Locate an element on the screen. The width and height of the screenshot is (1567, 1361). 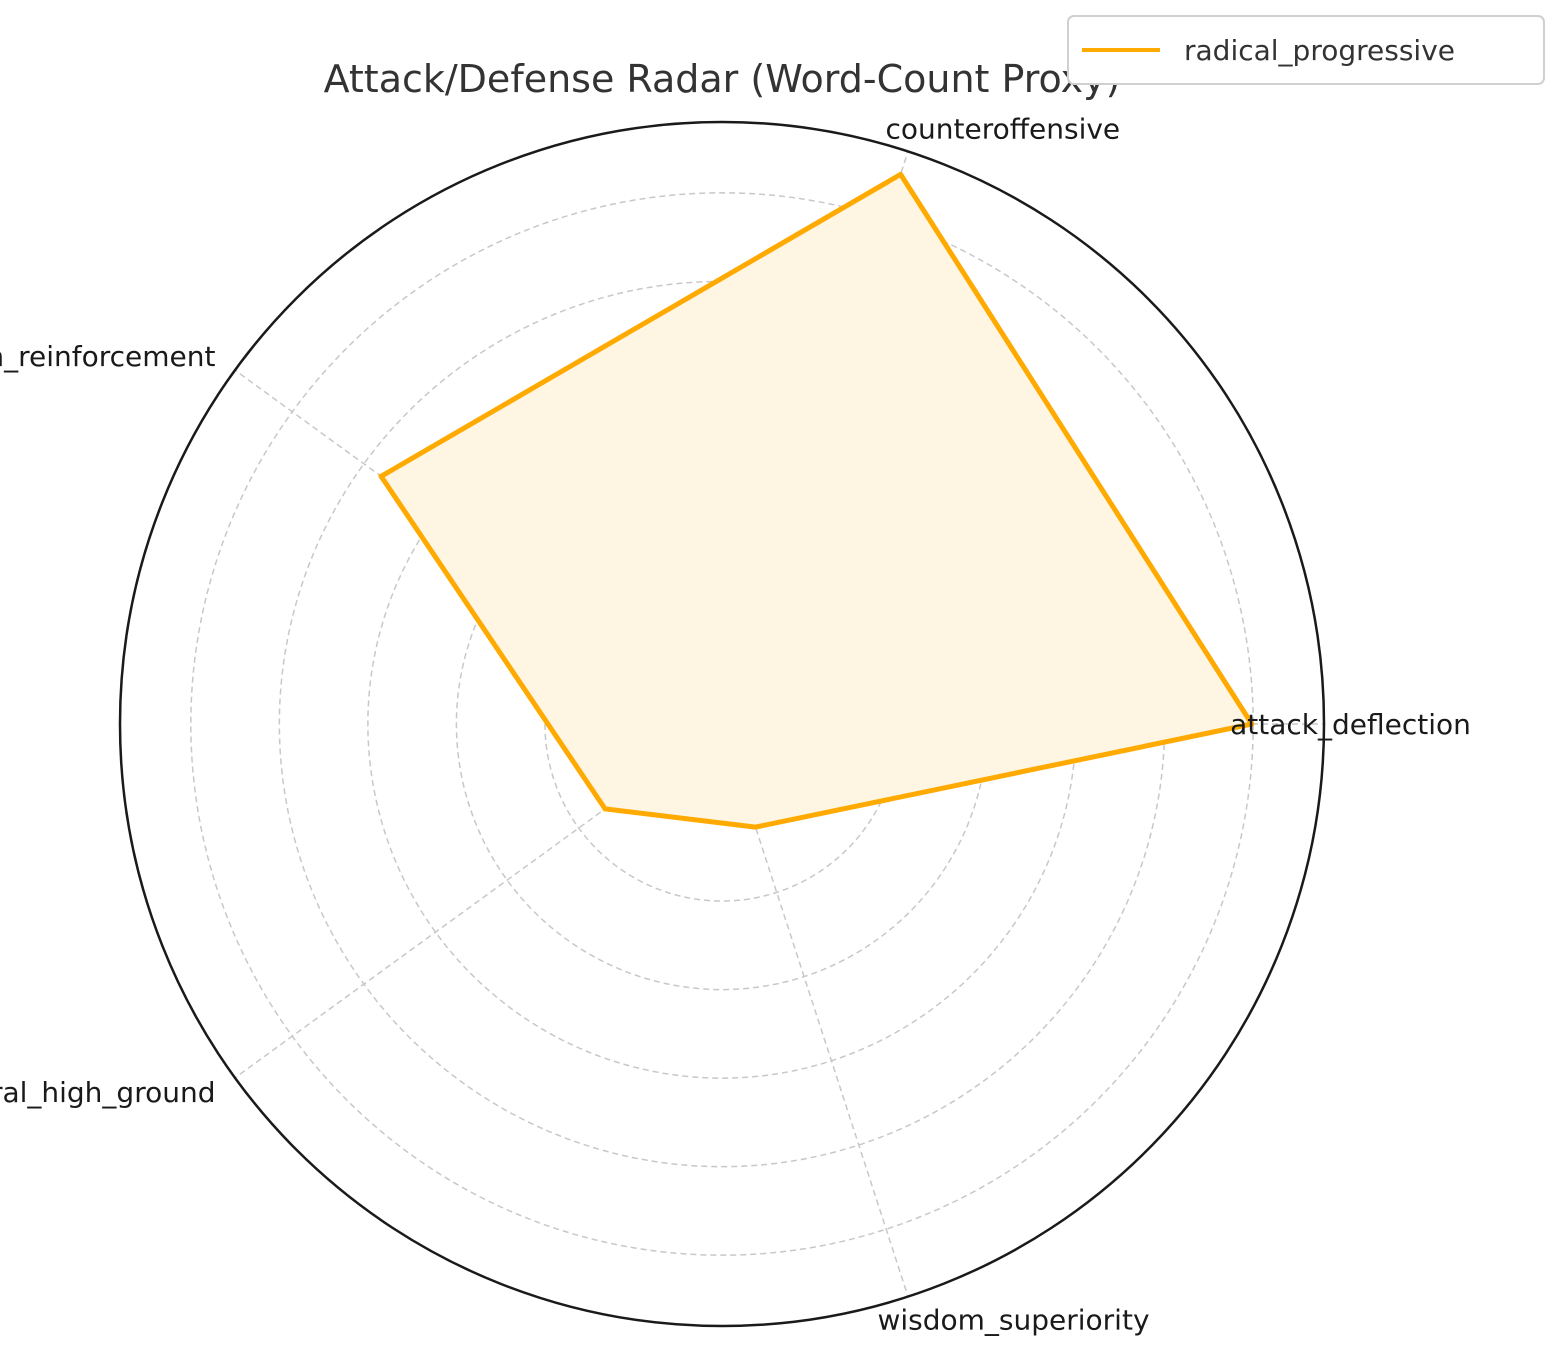
data-point-counteroffensive is located at coordinates (901, 174).